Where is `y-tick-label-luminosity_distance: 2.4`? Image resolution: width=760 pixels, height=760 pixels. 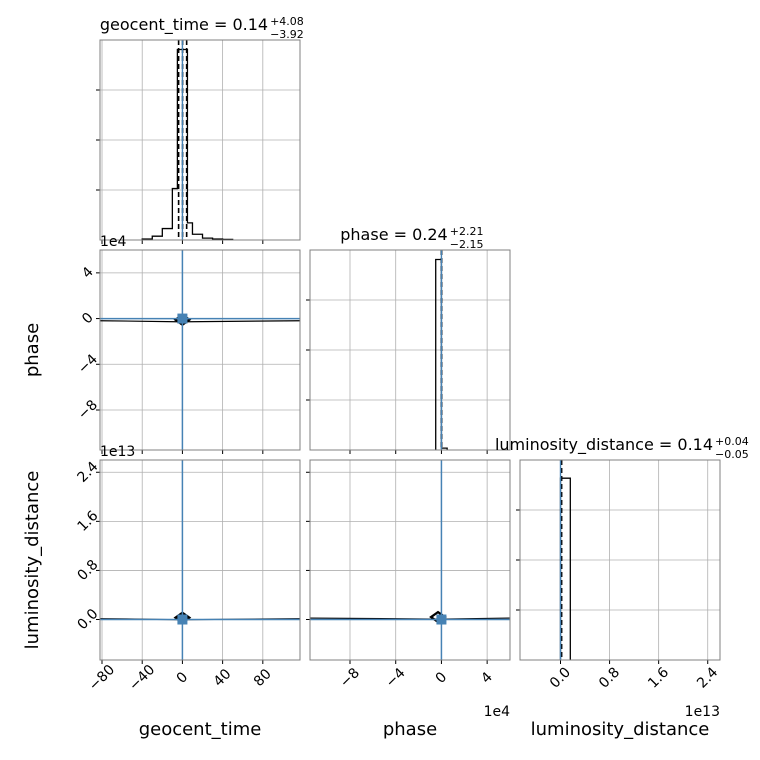
y-tick-label-luminosity_distance: 2.4 is located at coordinates (87, 472).